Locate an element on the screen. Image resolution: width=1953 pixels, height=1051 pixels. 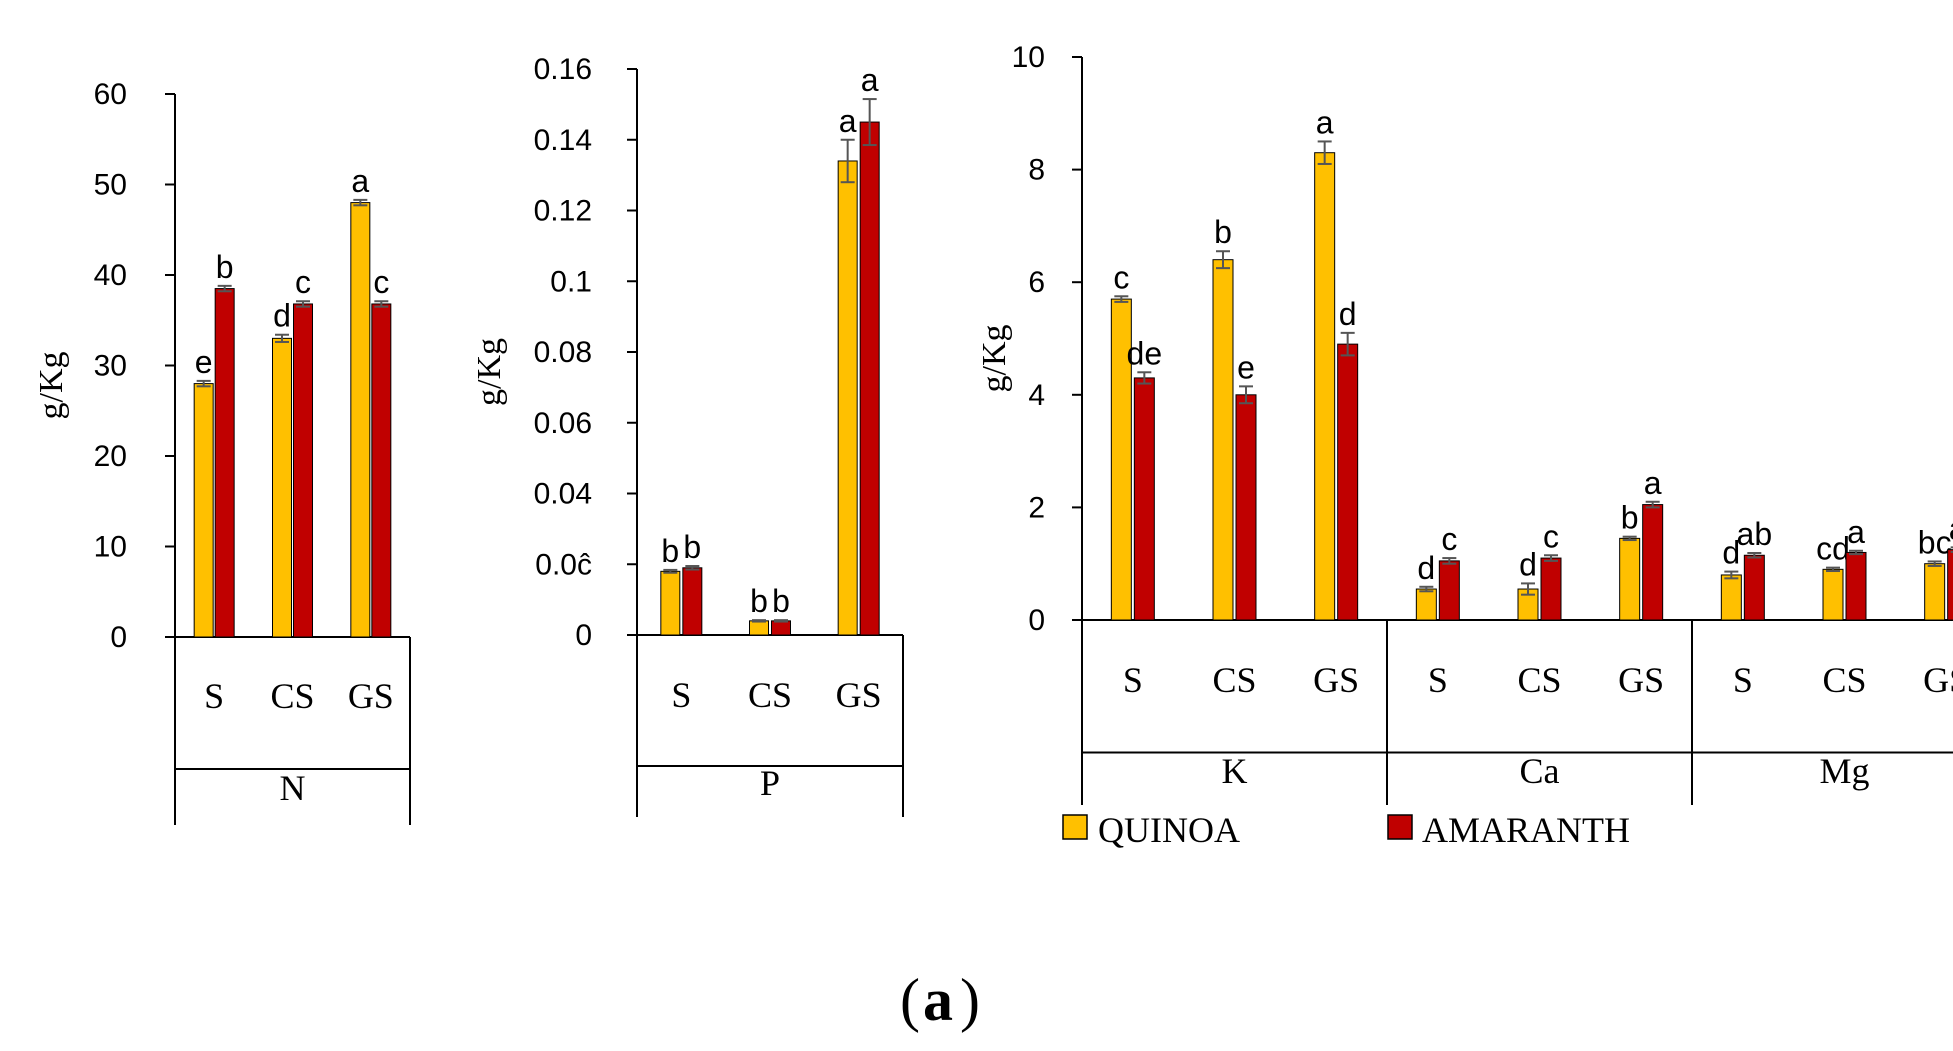
y-tick-label: 40 is located at coordinates (110, 275).